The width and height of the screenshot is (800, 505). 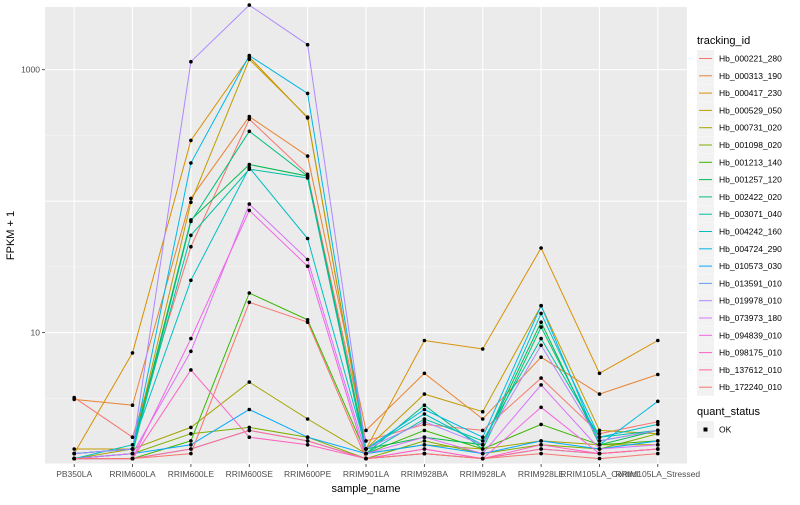 What do you see at coordinates (250, 474) in the screenshot?
I see `x-tick-label: RRIM600SE` at bounding box center [250, 474].